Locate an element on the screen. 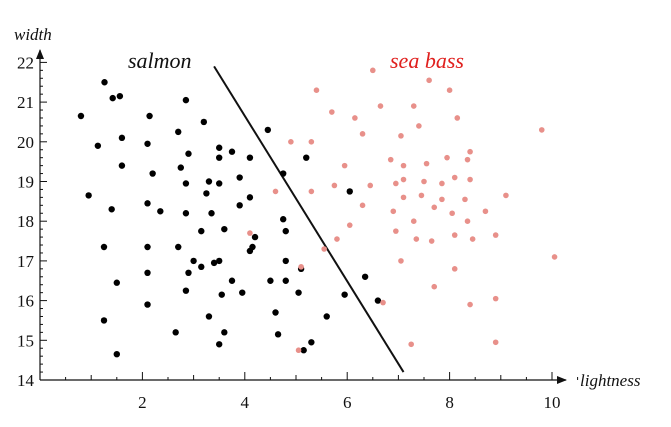 Image resolution: width=671 pixels, height=427 pixels. x-tick-label: 4 is located at coordinates (245, 402).